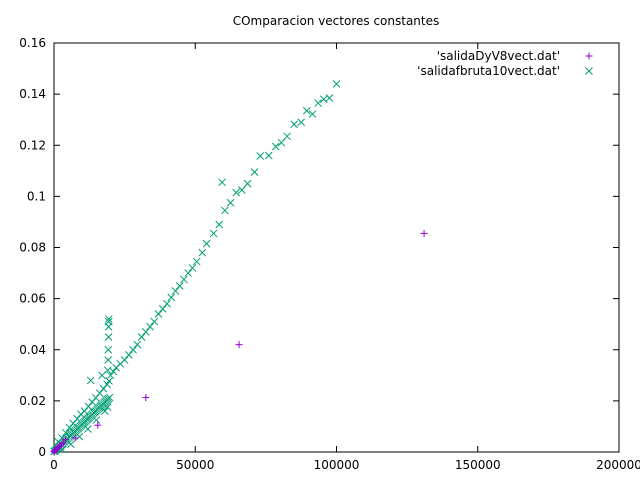 This screenshot has width=640, height=480. What do you see at coordinates (32, 94) in the screenshot?
I see `y-tick-label: 0.14` at bounding box center [32, 94].